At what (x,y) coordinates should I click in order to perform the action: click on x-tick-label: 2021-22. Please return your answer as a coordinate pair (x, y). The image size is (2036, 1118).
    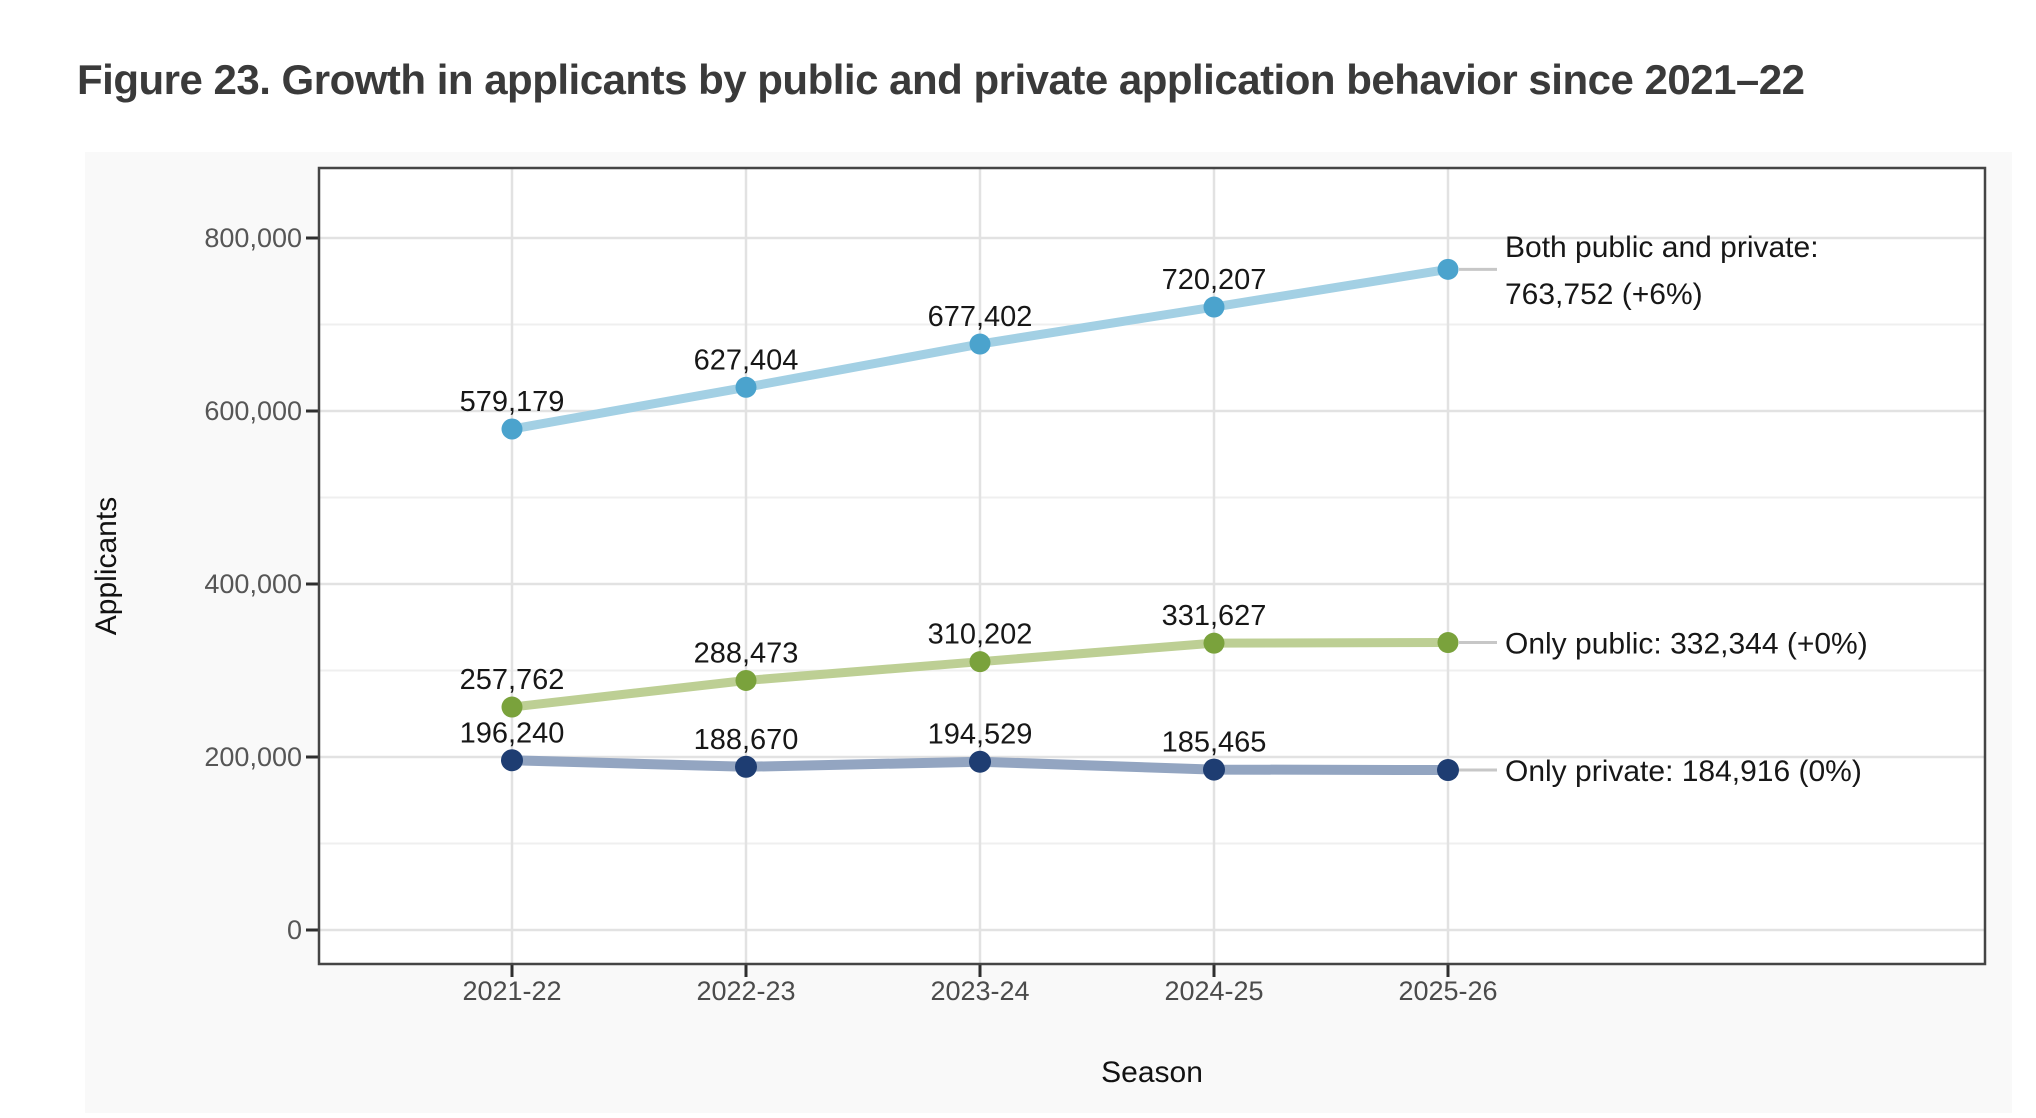
    Looking at the image, I should click on (511, 991).